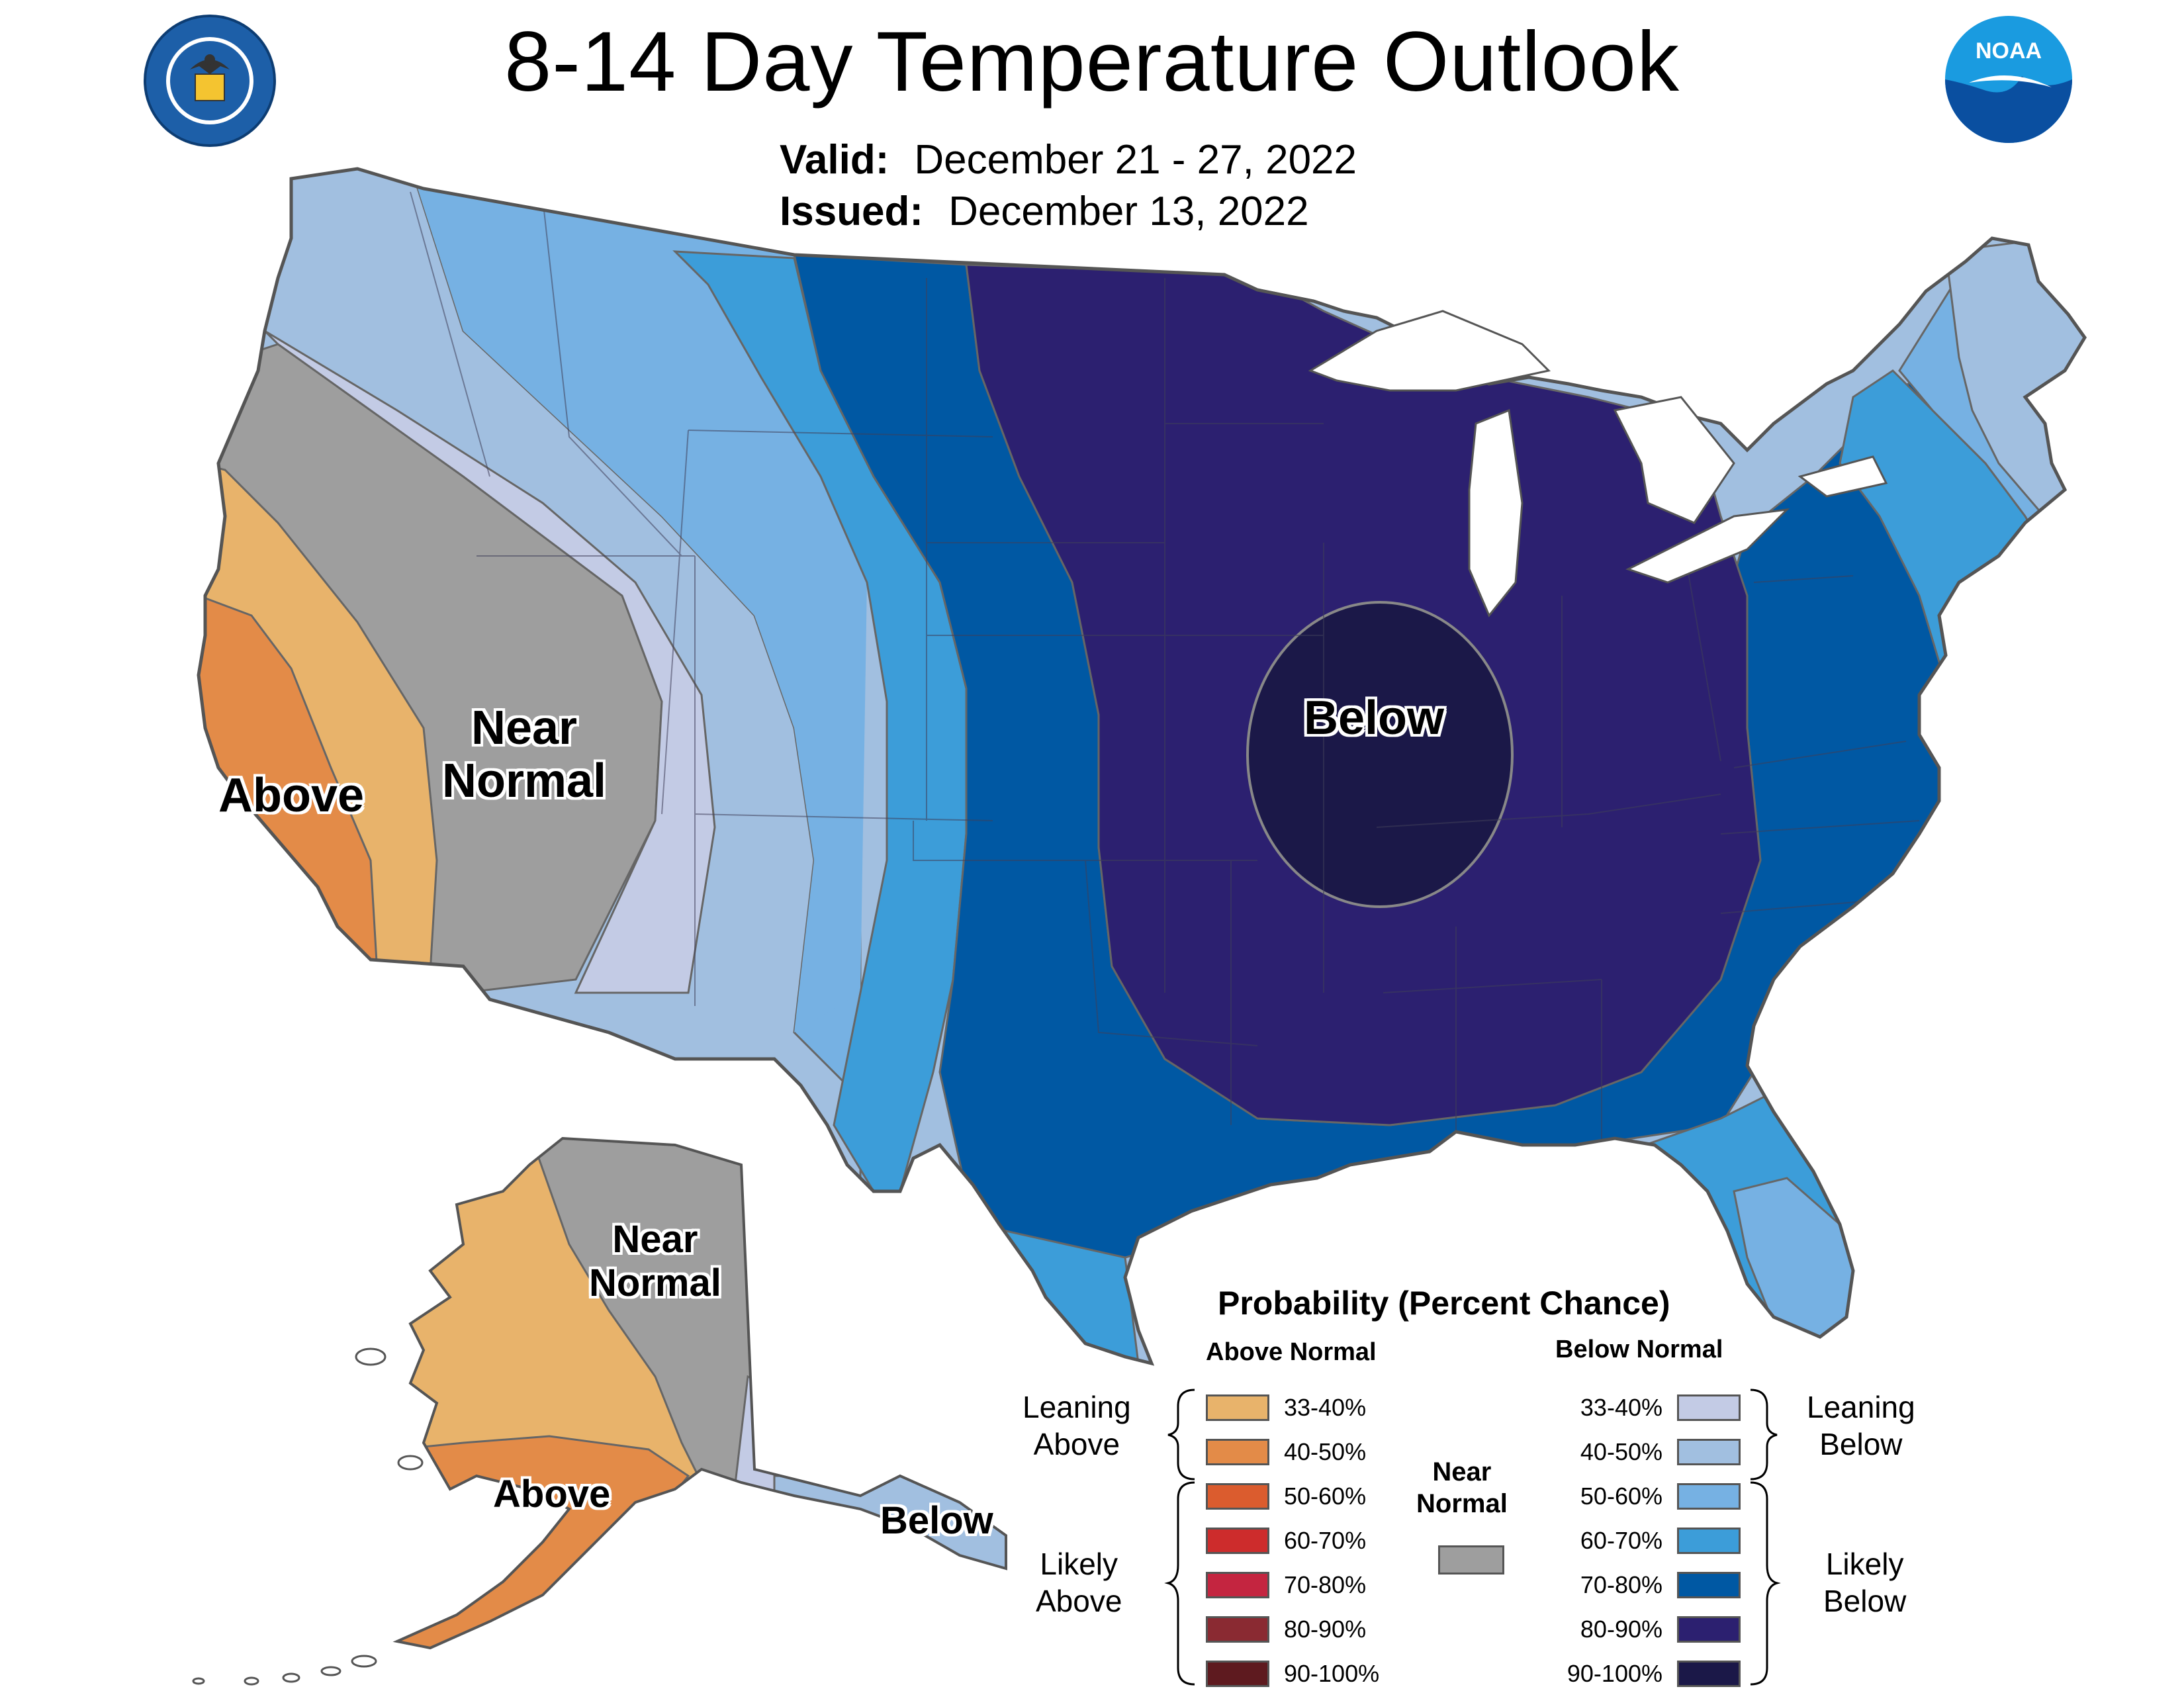 The height and width of the screenshot is (1689, 2184). I want to click on legend-below-row: 80-90%, so click(1649, 1629).